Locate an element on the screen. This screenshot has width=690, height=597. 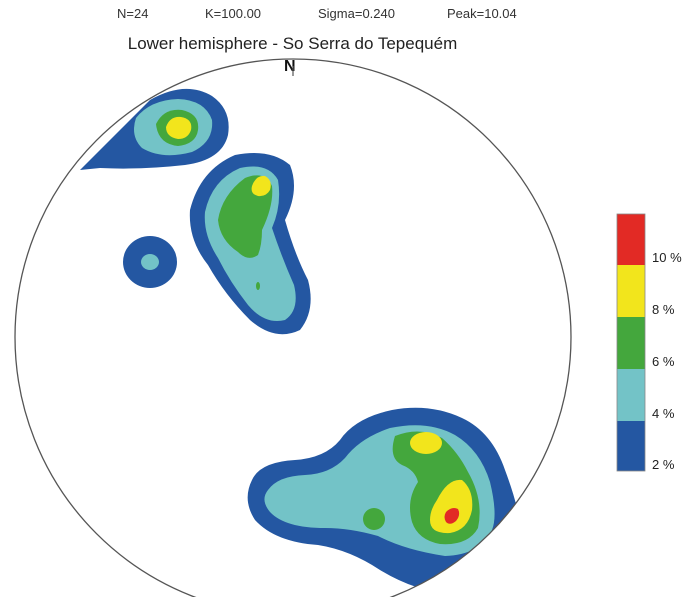
contour-4-percent is located at coordinates (150, 262).